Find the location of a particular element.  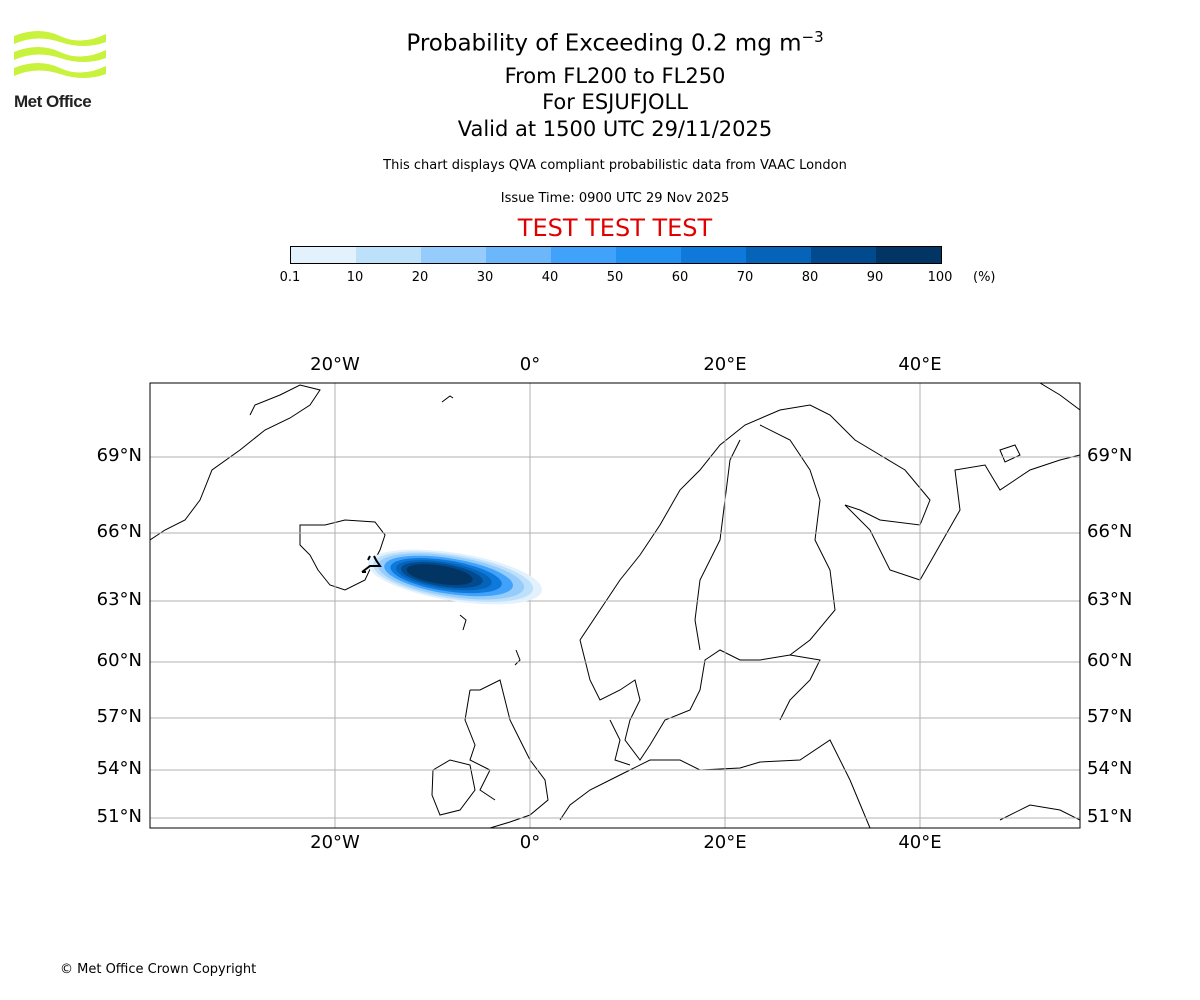

colorbar is located at coordinates (616, 255).